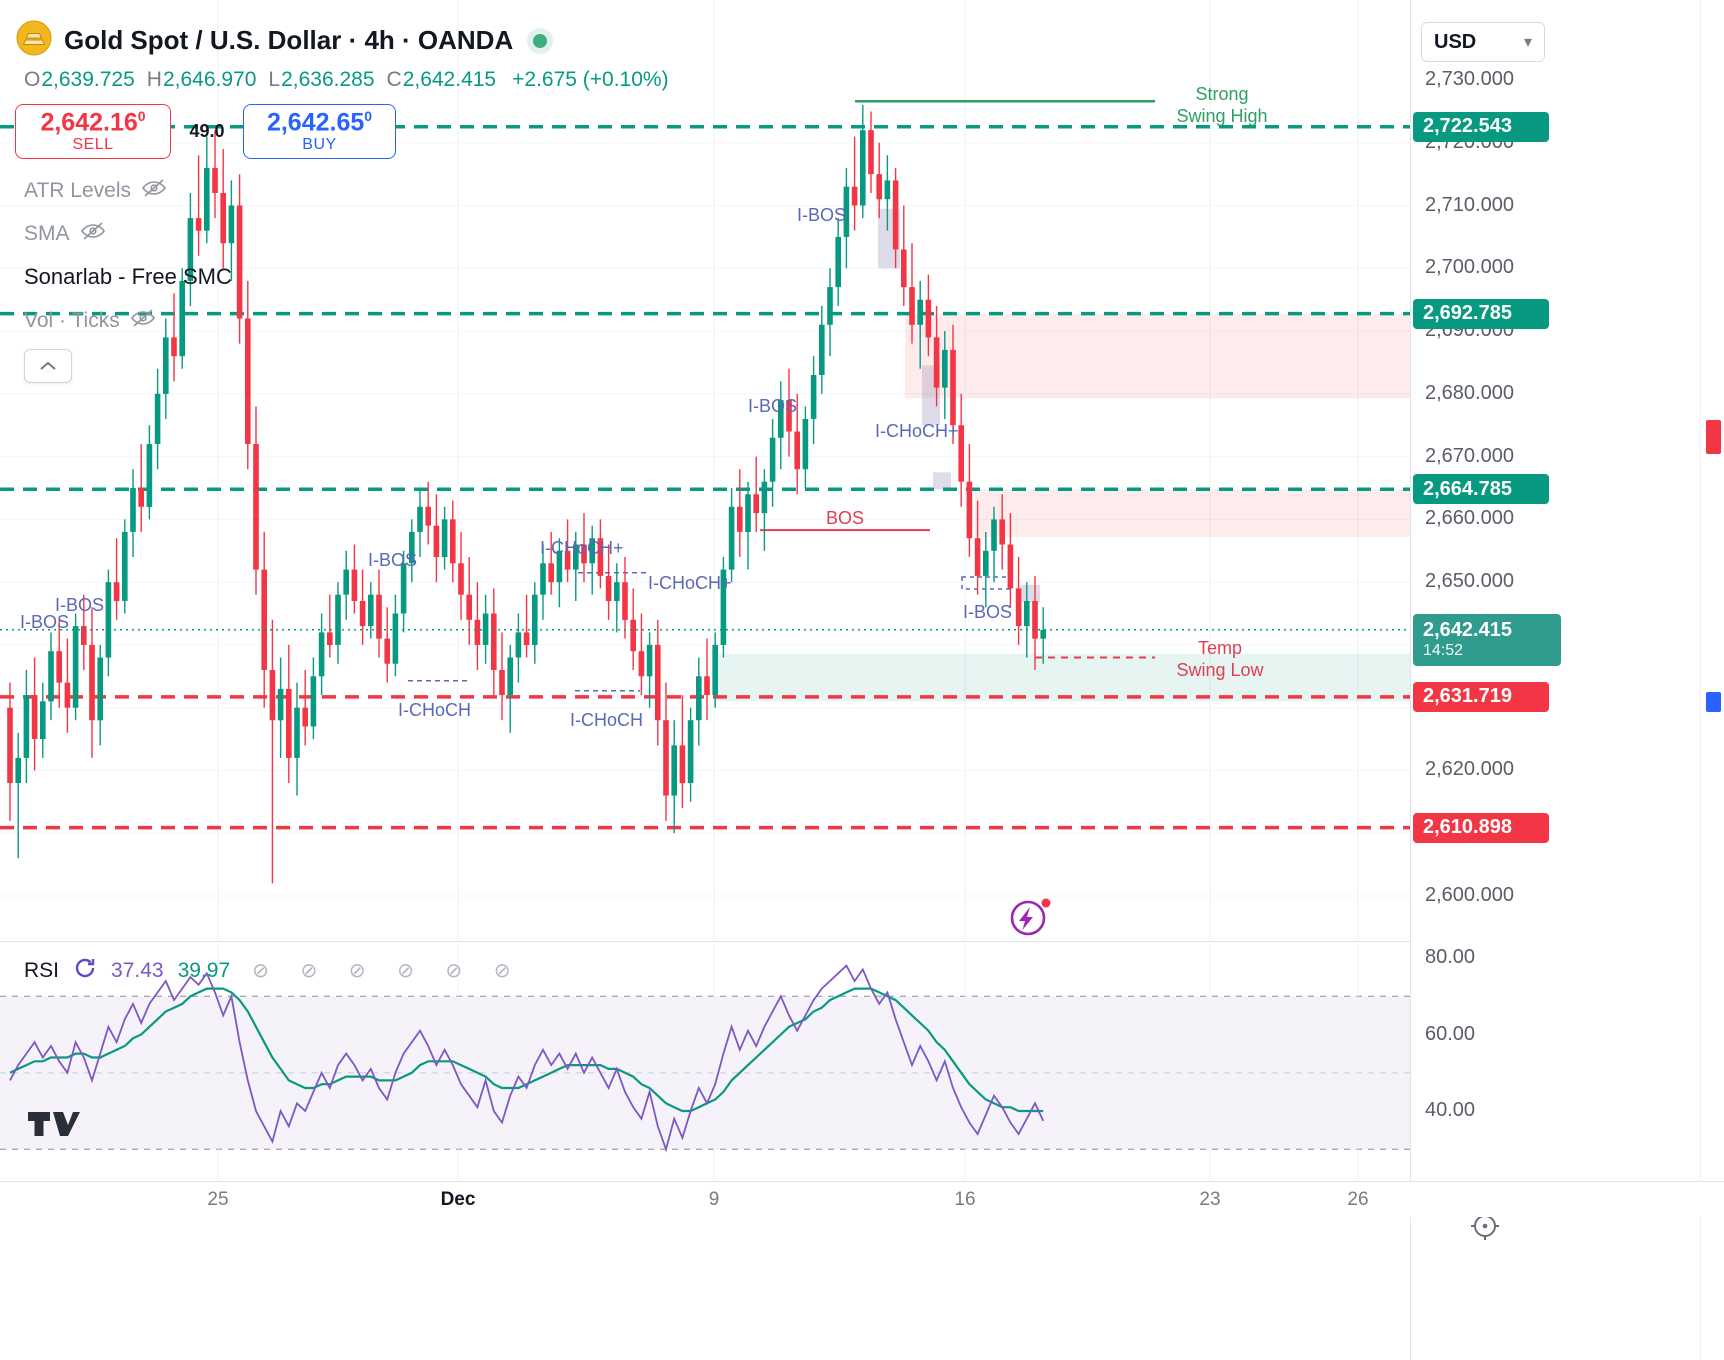 This screenshot has height=1360, width=1724. Describe the element at coordinates (1481, 126) in the screenshot. I see `level-price-badge: 2,722.543` at that location.